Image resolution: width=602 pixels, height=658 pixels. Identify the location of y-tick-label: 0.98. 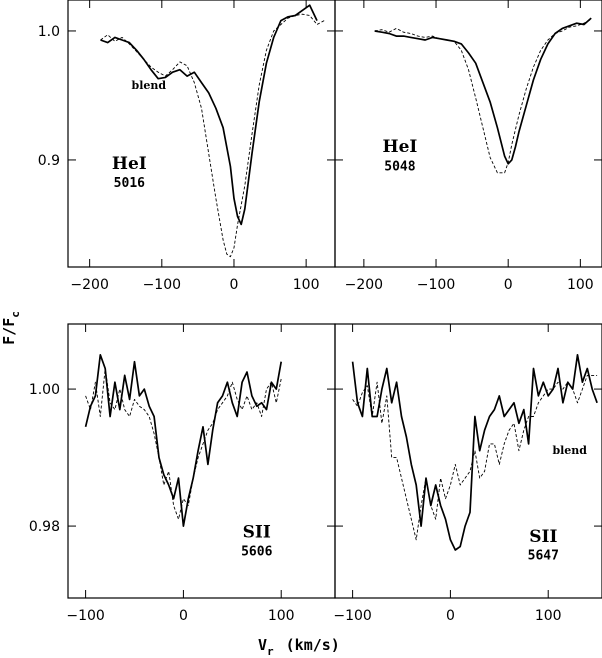
(44, 527).